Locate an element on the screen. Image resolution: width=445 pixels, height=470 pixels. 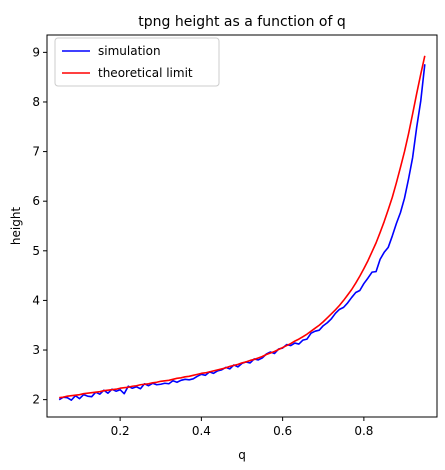
legend: simulation theoretical limit is located at coordinates (137, 62).